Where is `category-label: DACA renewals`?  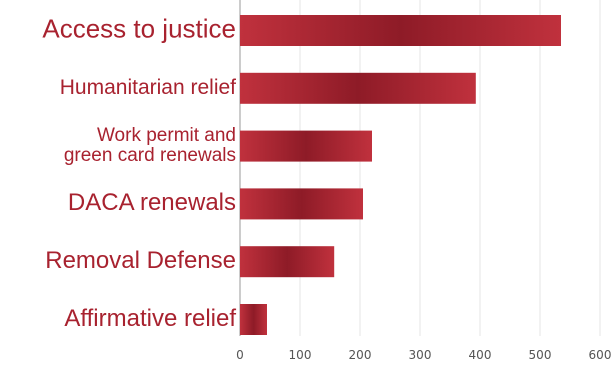 category-label: DACA renewals is located at coordinates (152, 202).